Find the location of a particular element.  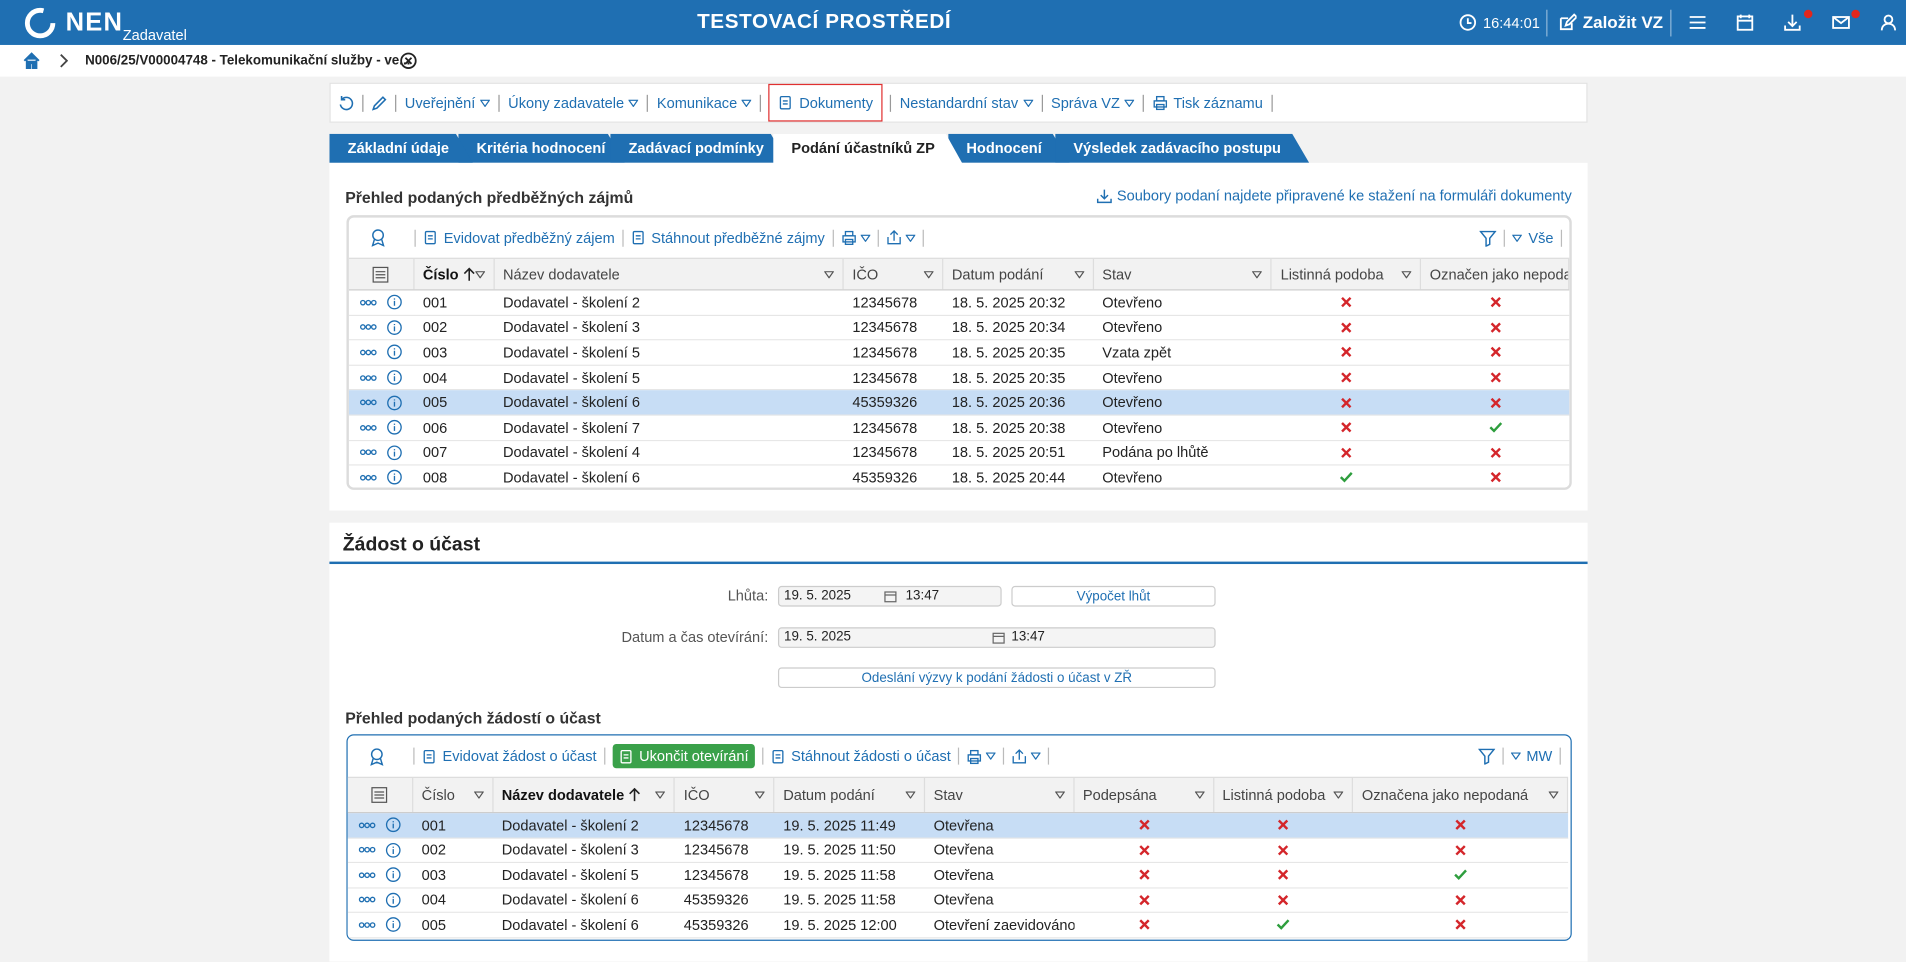

print-icon is located at coordinates (1161, 103).